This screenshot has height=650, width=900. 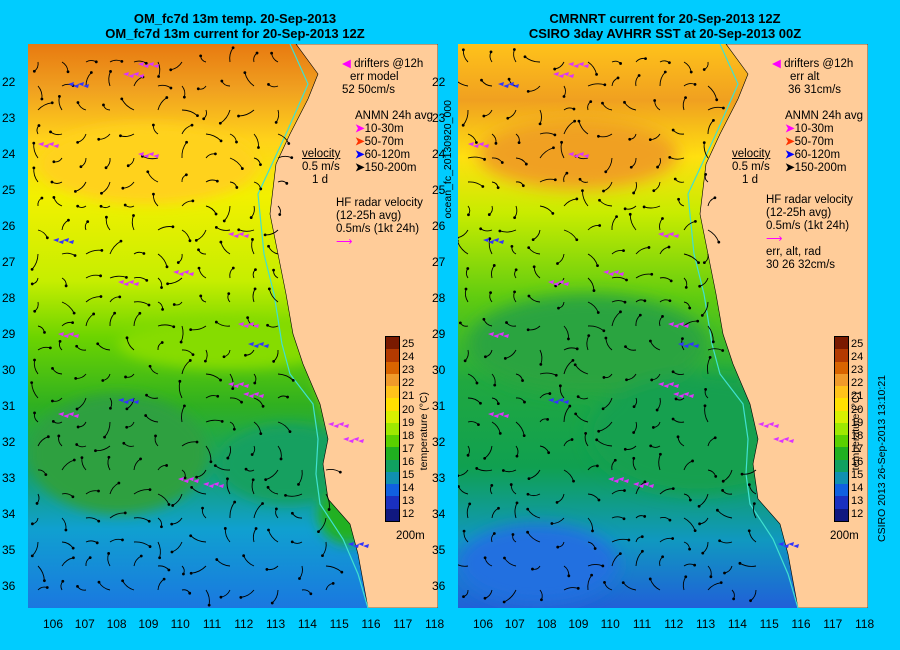 What do you see at coordinates (706, 624) in the screenshot?
I see `lon-tick-label: 113` at bounding box center [706, 624].